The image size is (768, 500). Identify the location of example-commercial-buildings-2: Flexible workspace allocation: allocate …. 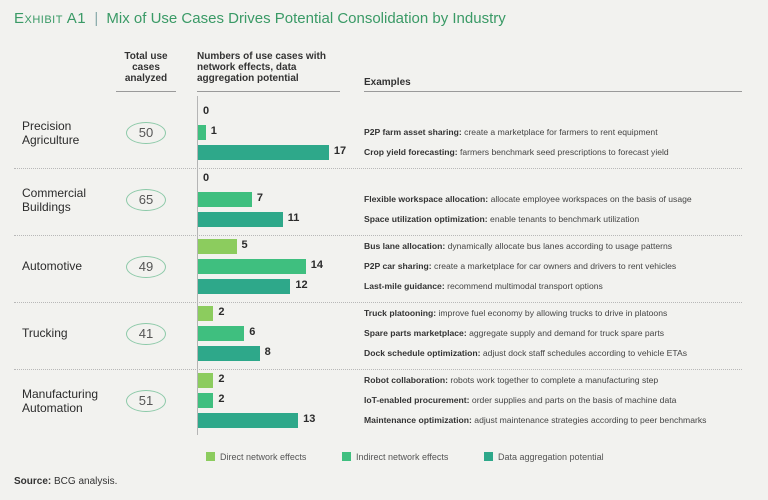
(528, 199).